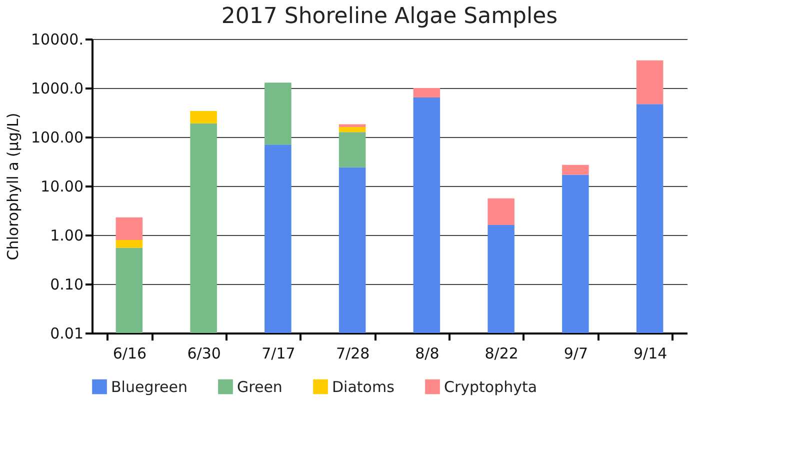 Image resolution: width=792 pixels, height=476 pixels. Describe the element at coordinates (353, 353) in the screenshot. I see `x-tick-label: 7/28` at that location.